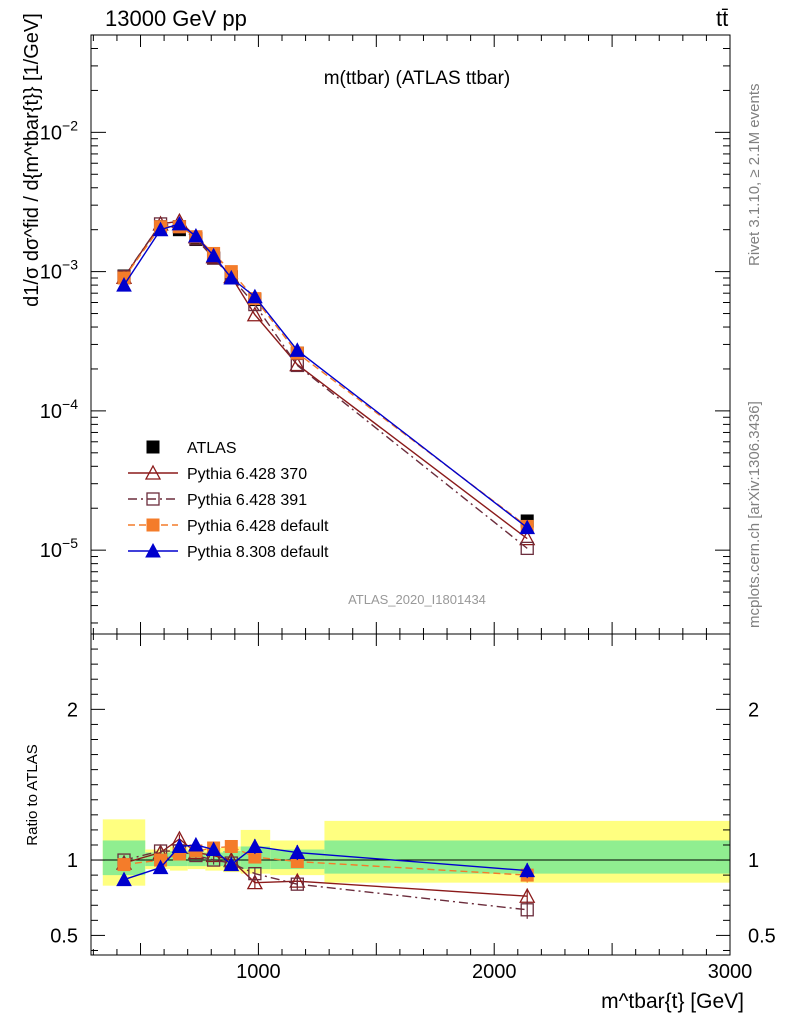 This screenshot has height=1024, width=786. I want to click on legend-marker-pythia-8-308-default, so click(153, 550).